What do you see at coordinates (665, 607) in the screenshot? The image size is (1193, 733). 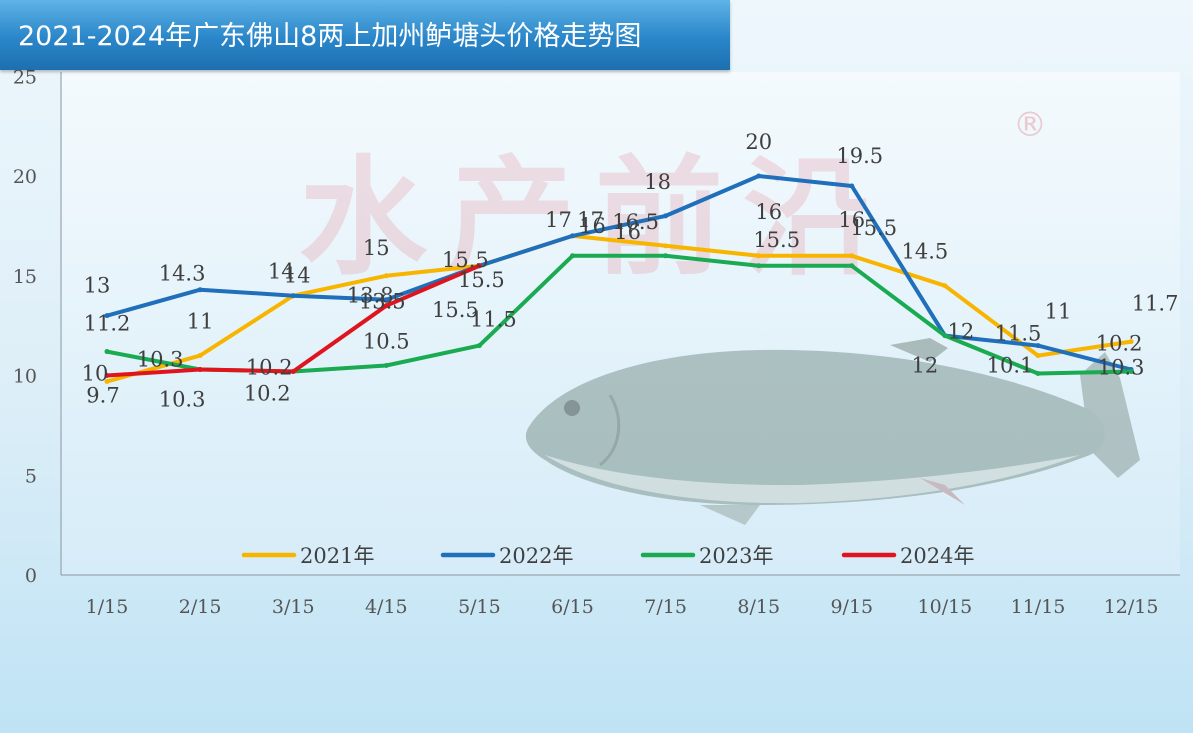 I see `x-tick-label: 7/15` at bounding box center [665, 607].